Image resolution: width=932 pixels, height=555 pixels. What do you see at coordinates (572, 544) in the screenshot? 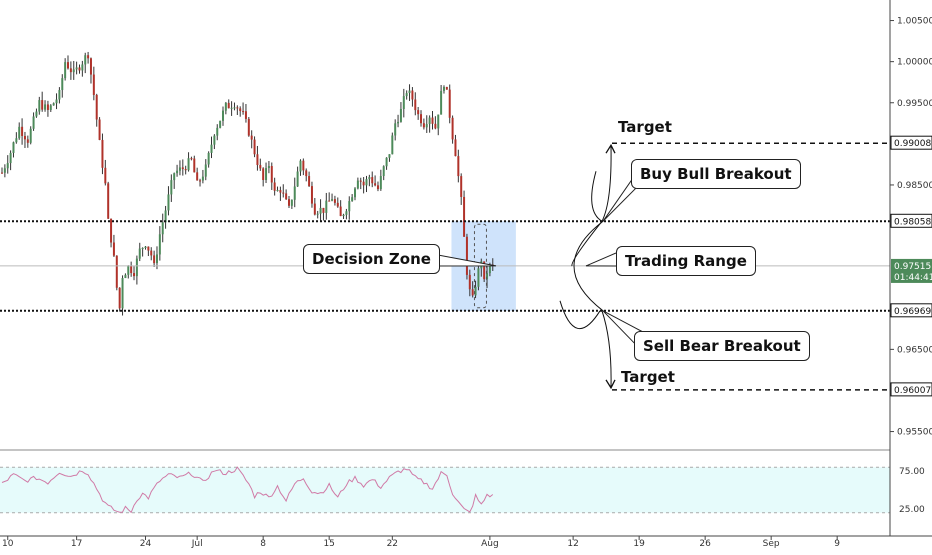
I see `time-tick-label: 12` at bounding box center [572, 544].